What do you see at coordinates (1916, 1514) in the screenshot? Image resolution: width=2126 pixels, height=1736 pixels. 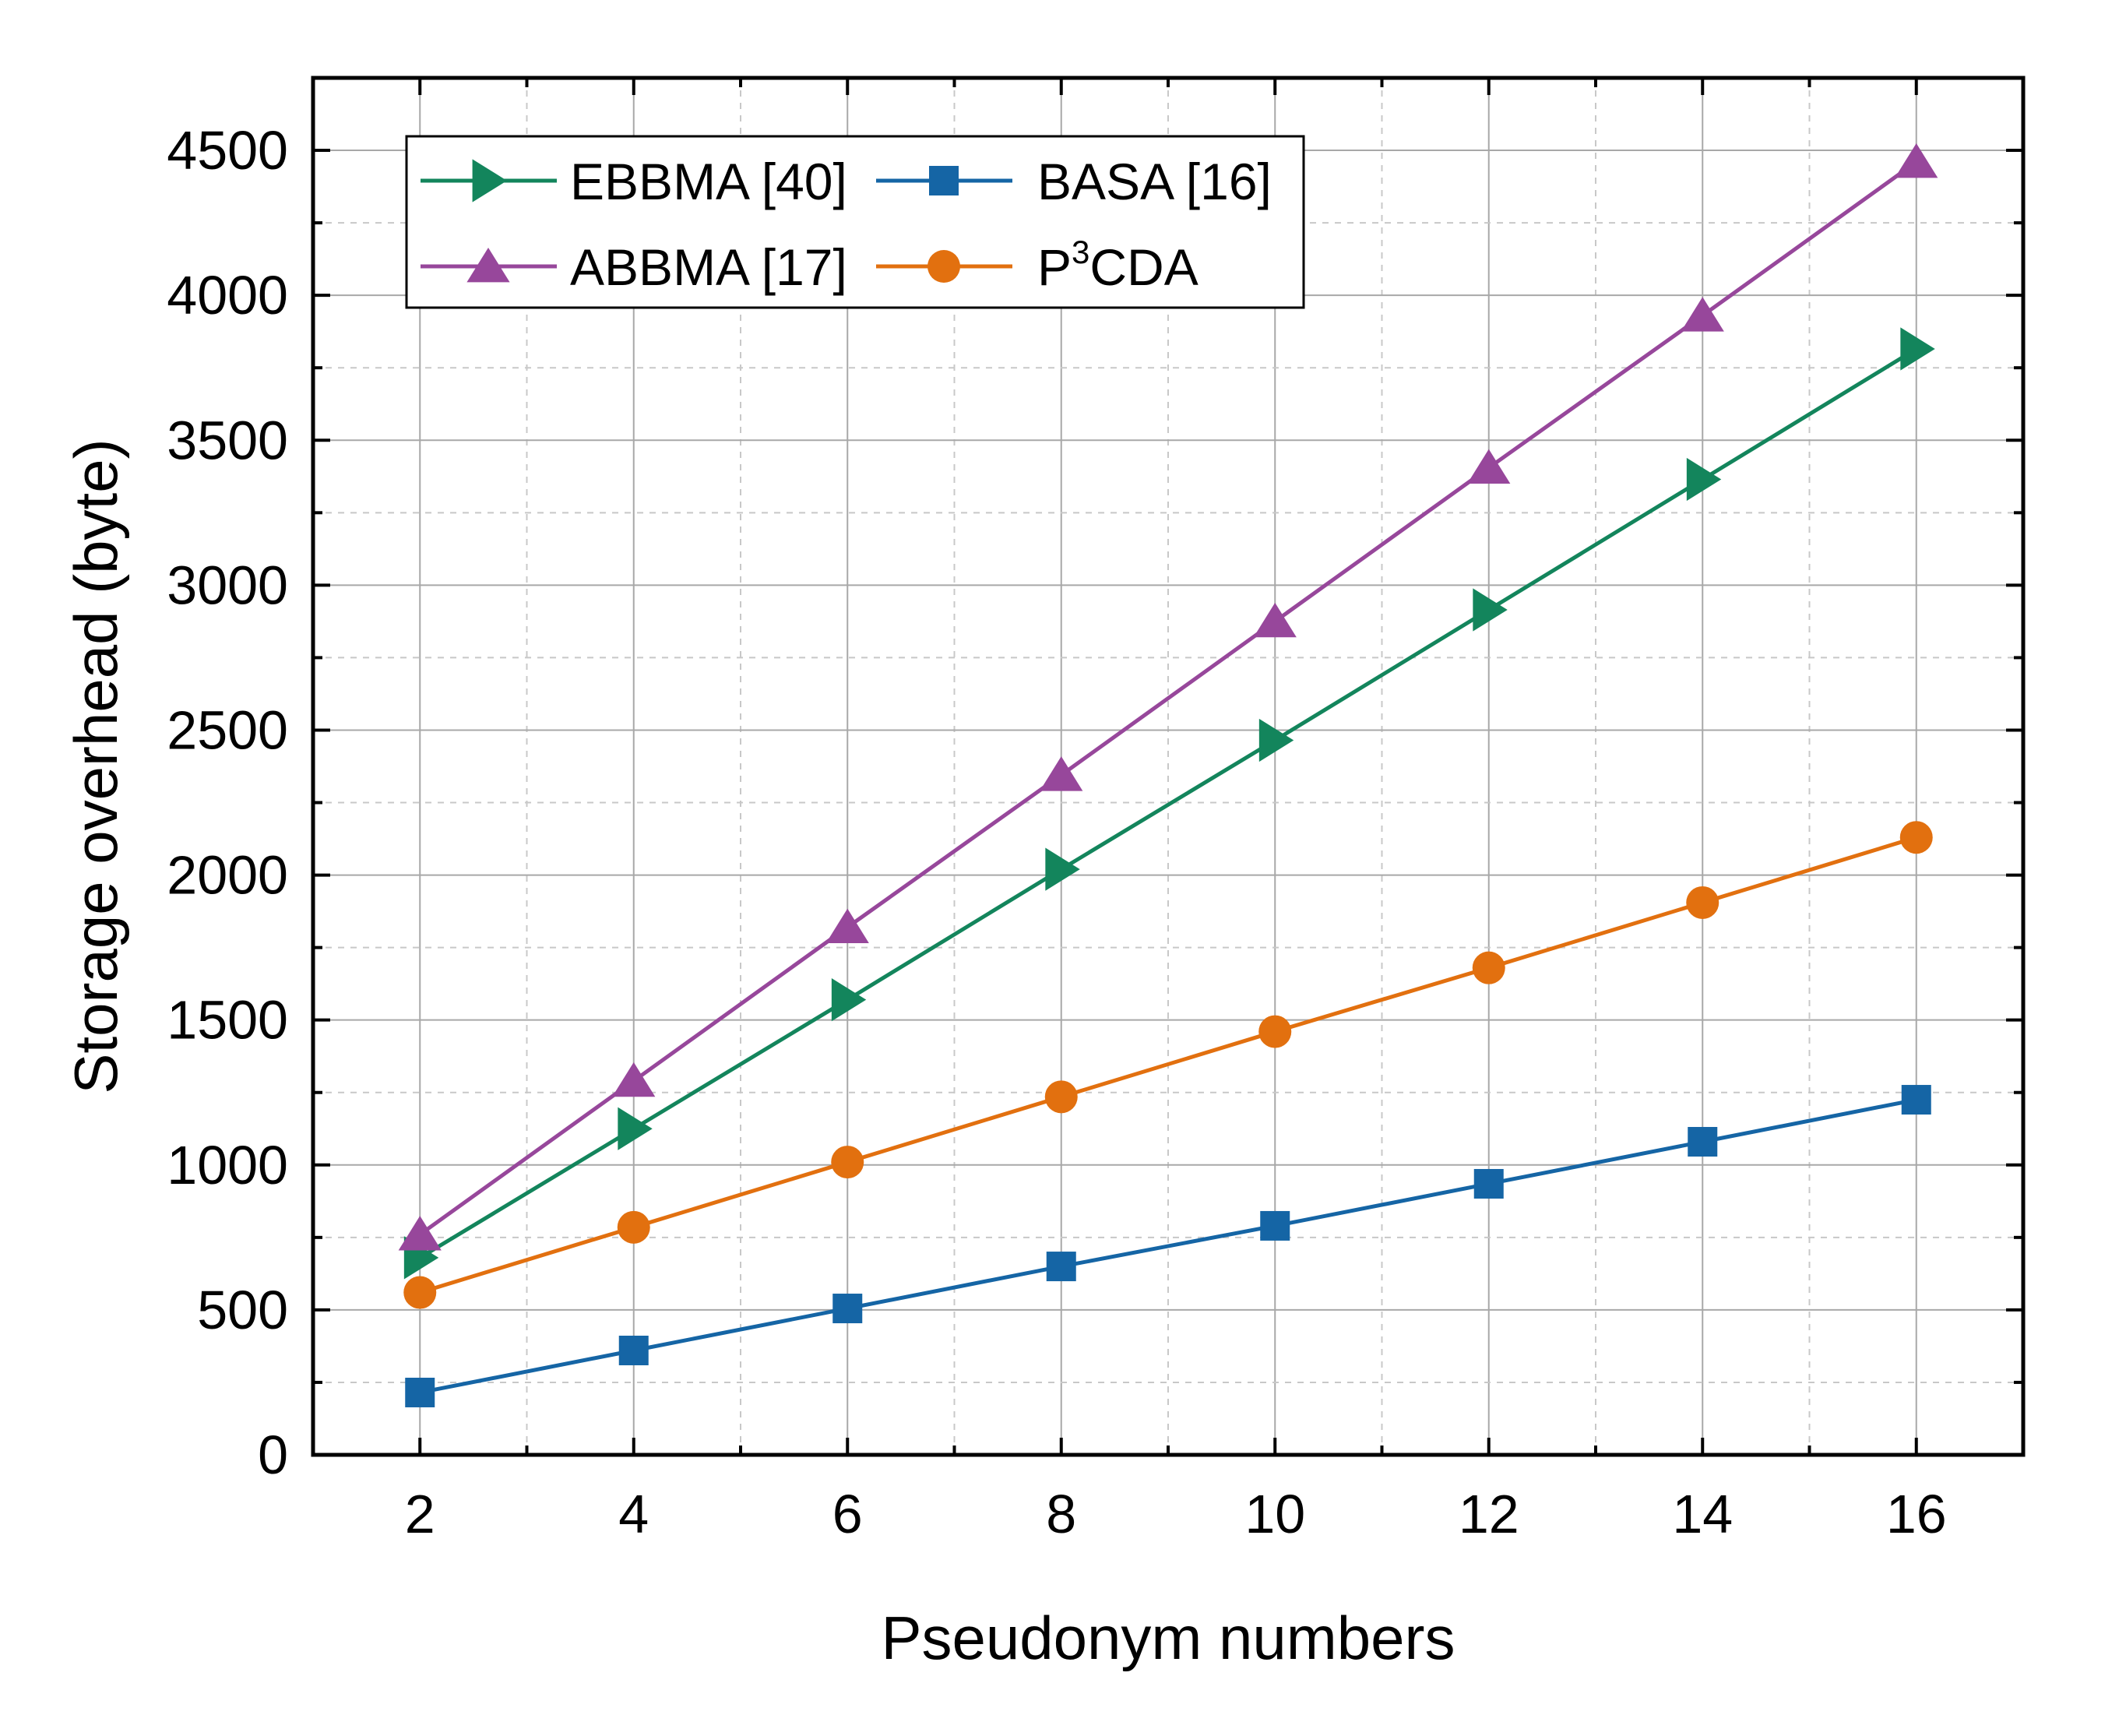 I see `x-tick-label: 16` at bounding box center [1916, 1514].